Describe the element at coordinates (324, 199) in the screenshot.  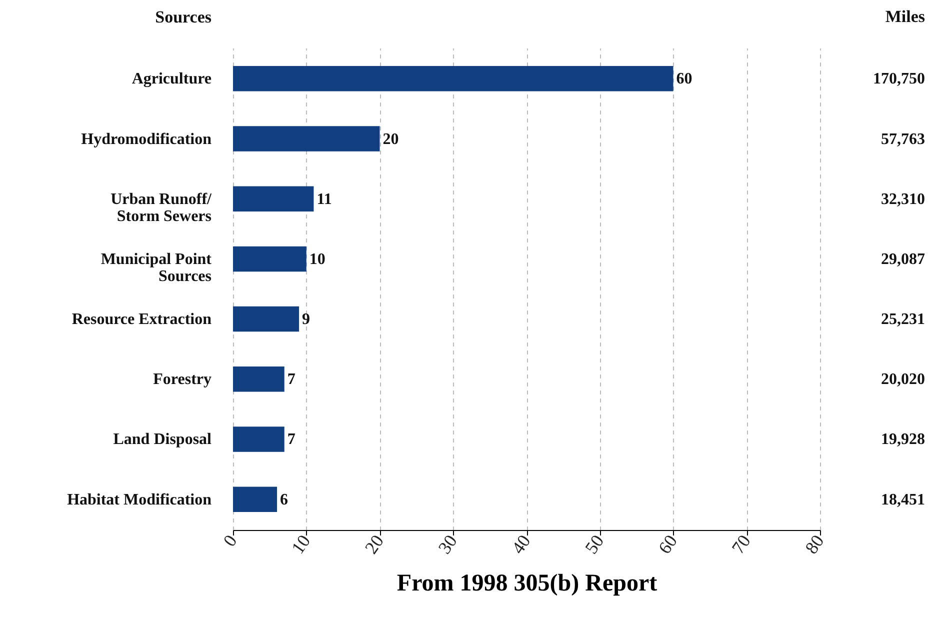
I see `data-label: 11` at that location.